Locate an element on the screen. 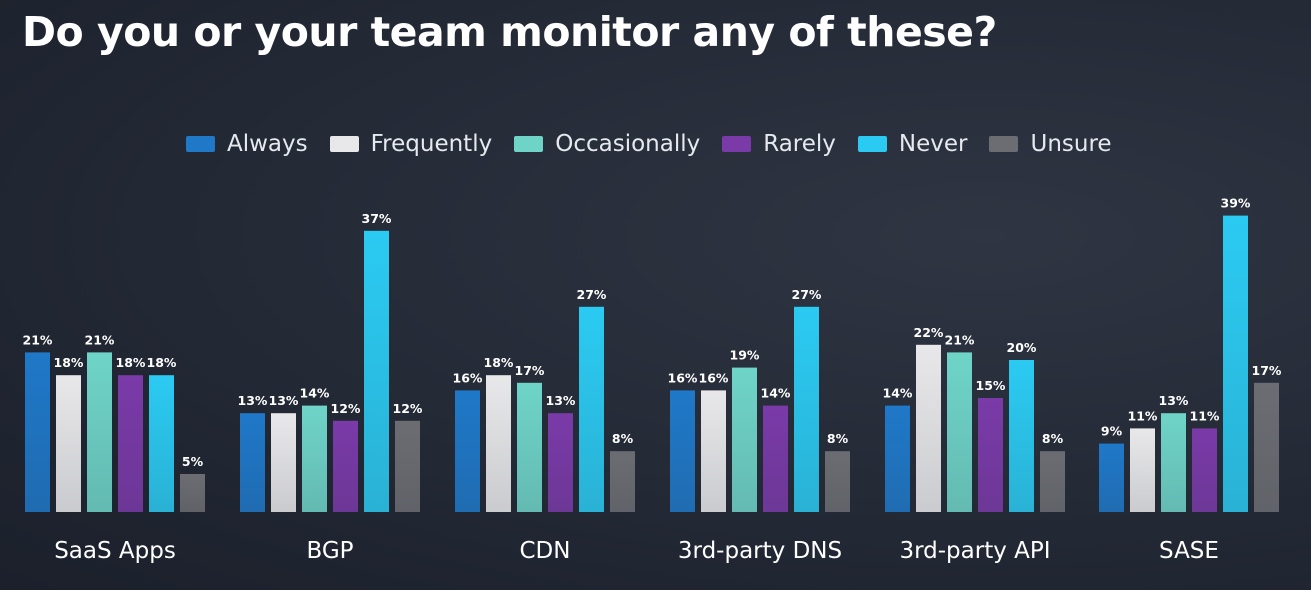 Image resolution: width=1311 pixels, height=590 pixels. data-label: 15% is located at coordinates (991, 385).